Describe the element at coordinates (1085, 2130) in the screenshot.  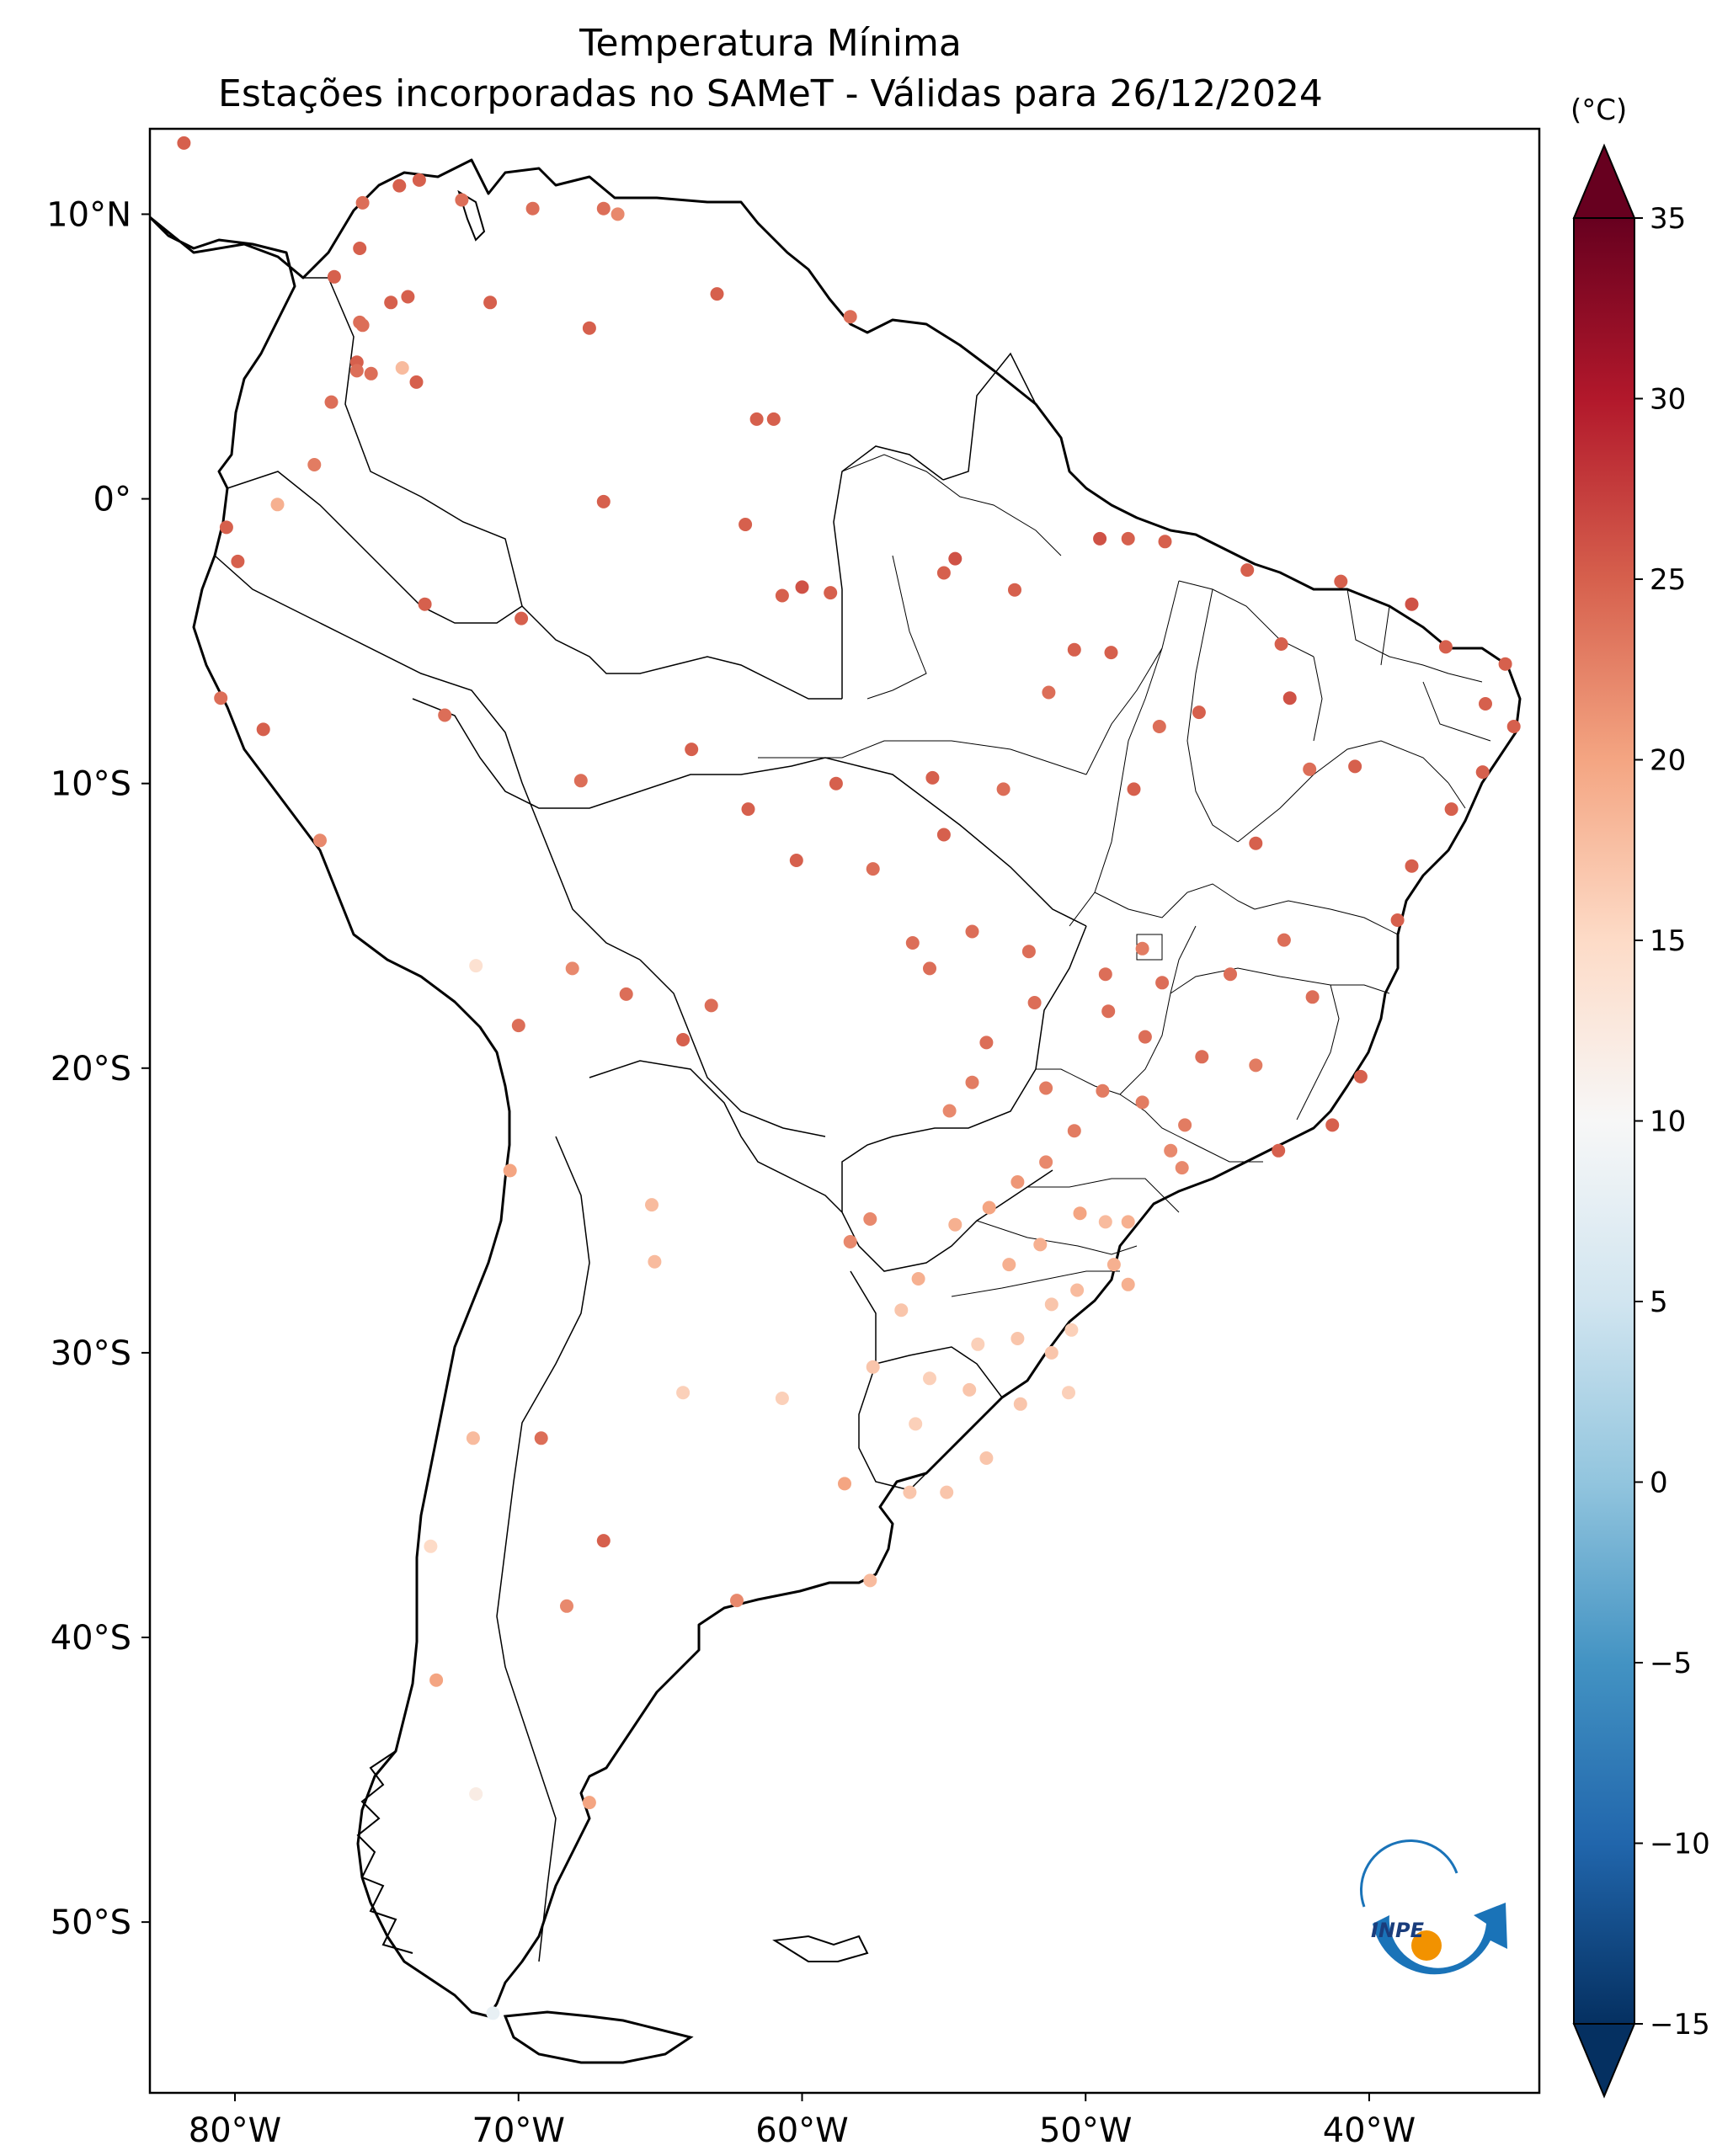
I see `longitude-tick-label: 50°W` at that location.